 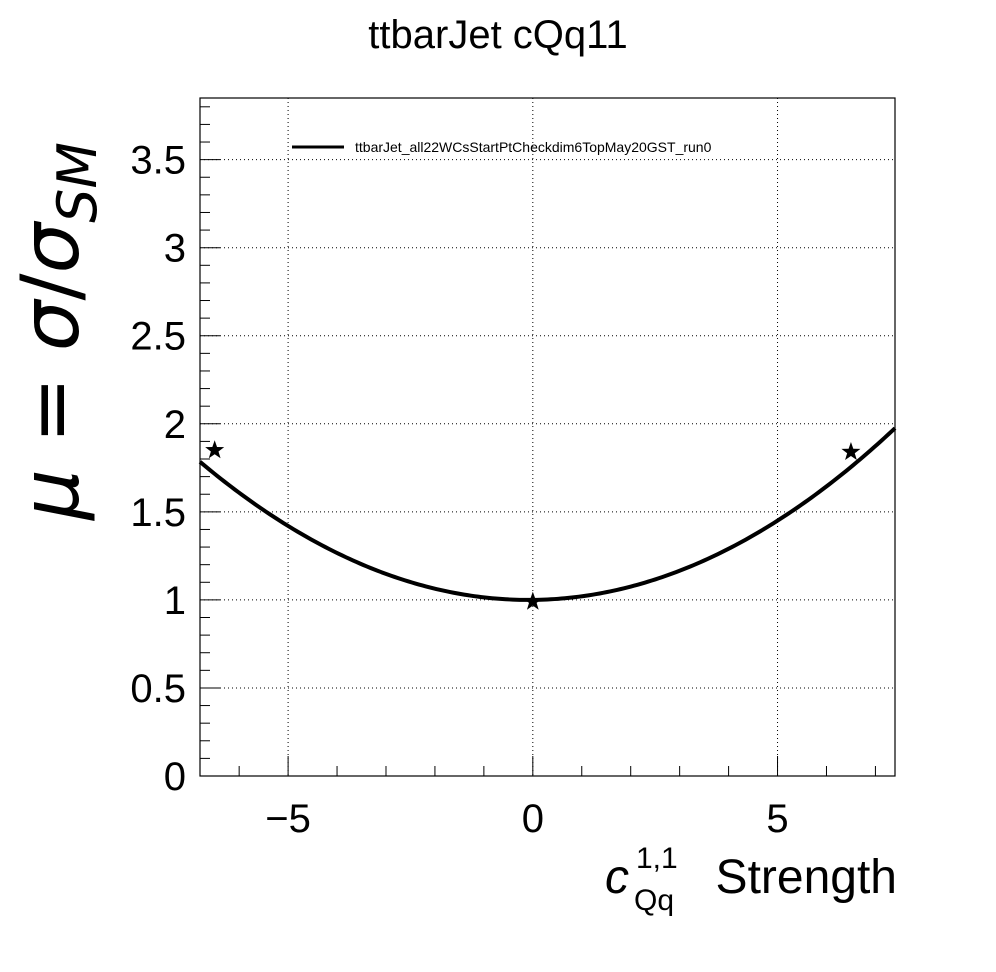 I want to click on marker-layer, so click(x=533, y=525).